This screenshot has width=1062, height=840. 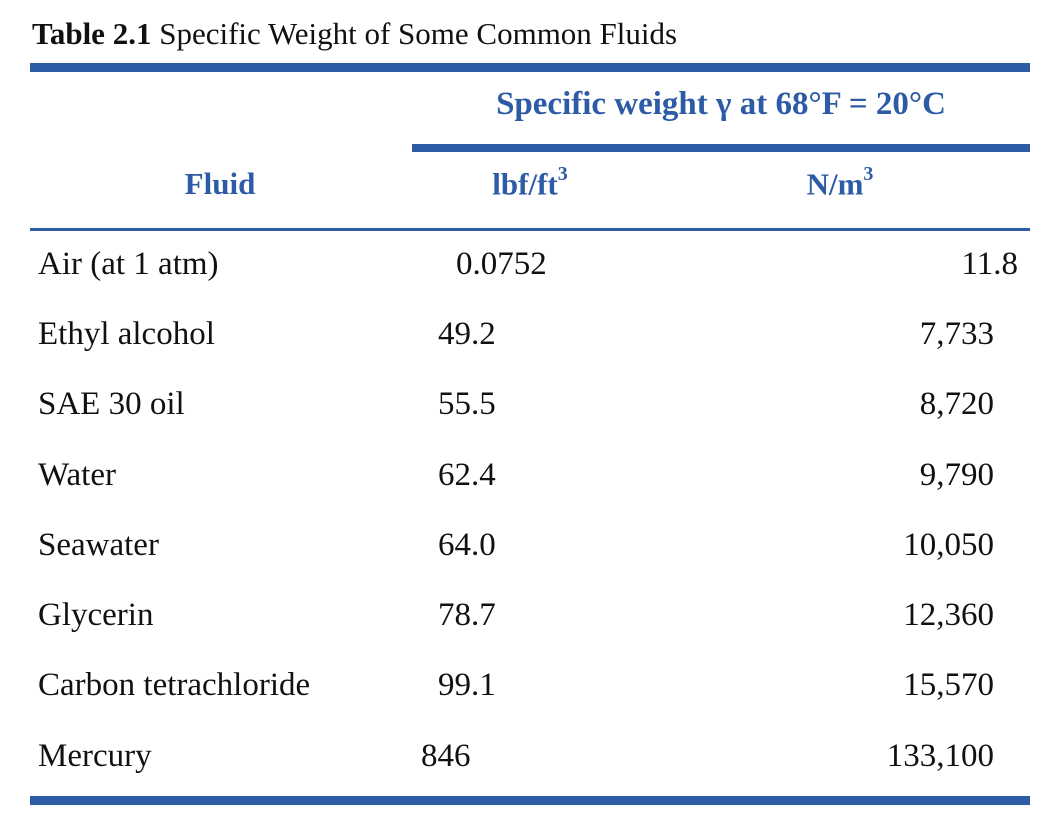 I want to click on lbf-value-cell: 64.0, so click(x=467, y=545).